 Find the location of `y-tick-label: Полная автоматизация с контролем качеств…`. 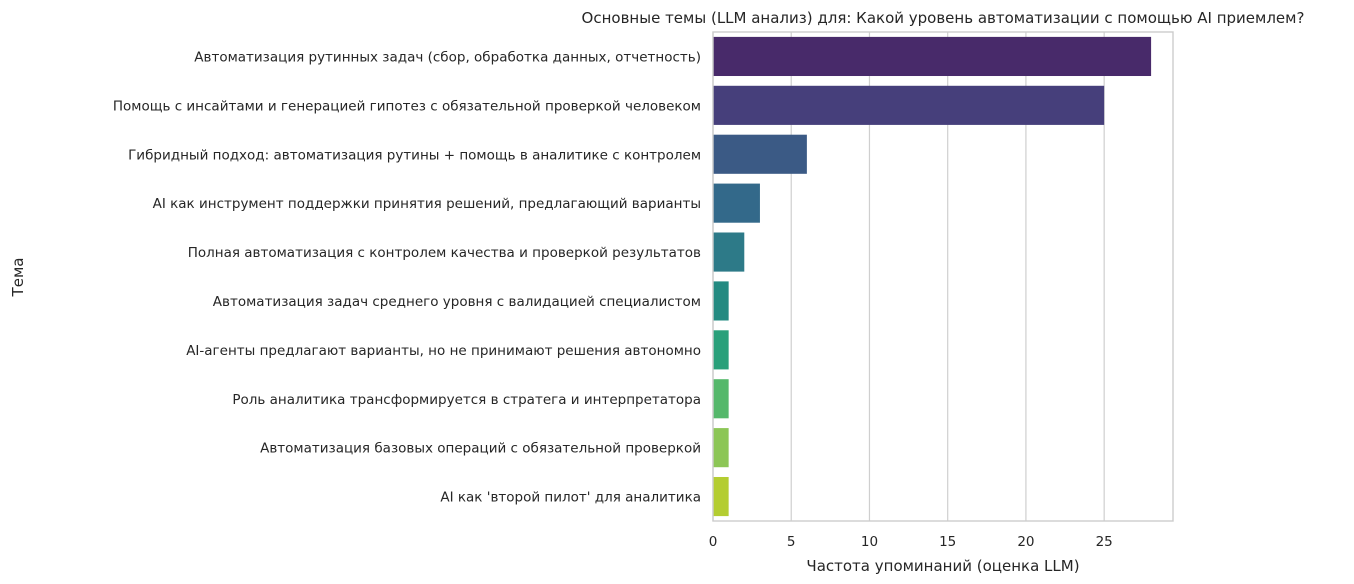

y-tick-label: Полная автоматизация с контролем качеств… is located at coordinates (444, 253).